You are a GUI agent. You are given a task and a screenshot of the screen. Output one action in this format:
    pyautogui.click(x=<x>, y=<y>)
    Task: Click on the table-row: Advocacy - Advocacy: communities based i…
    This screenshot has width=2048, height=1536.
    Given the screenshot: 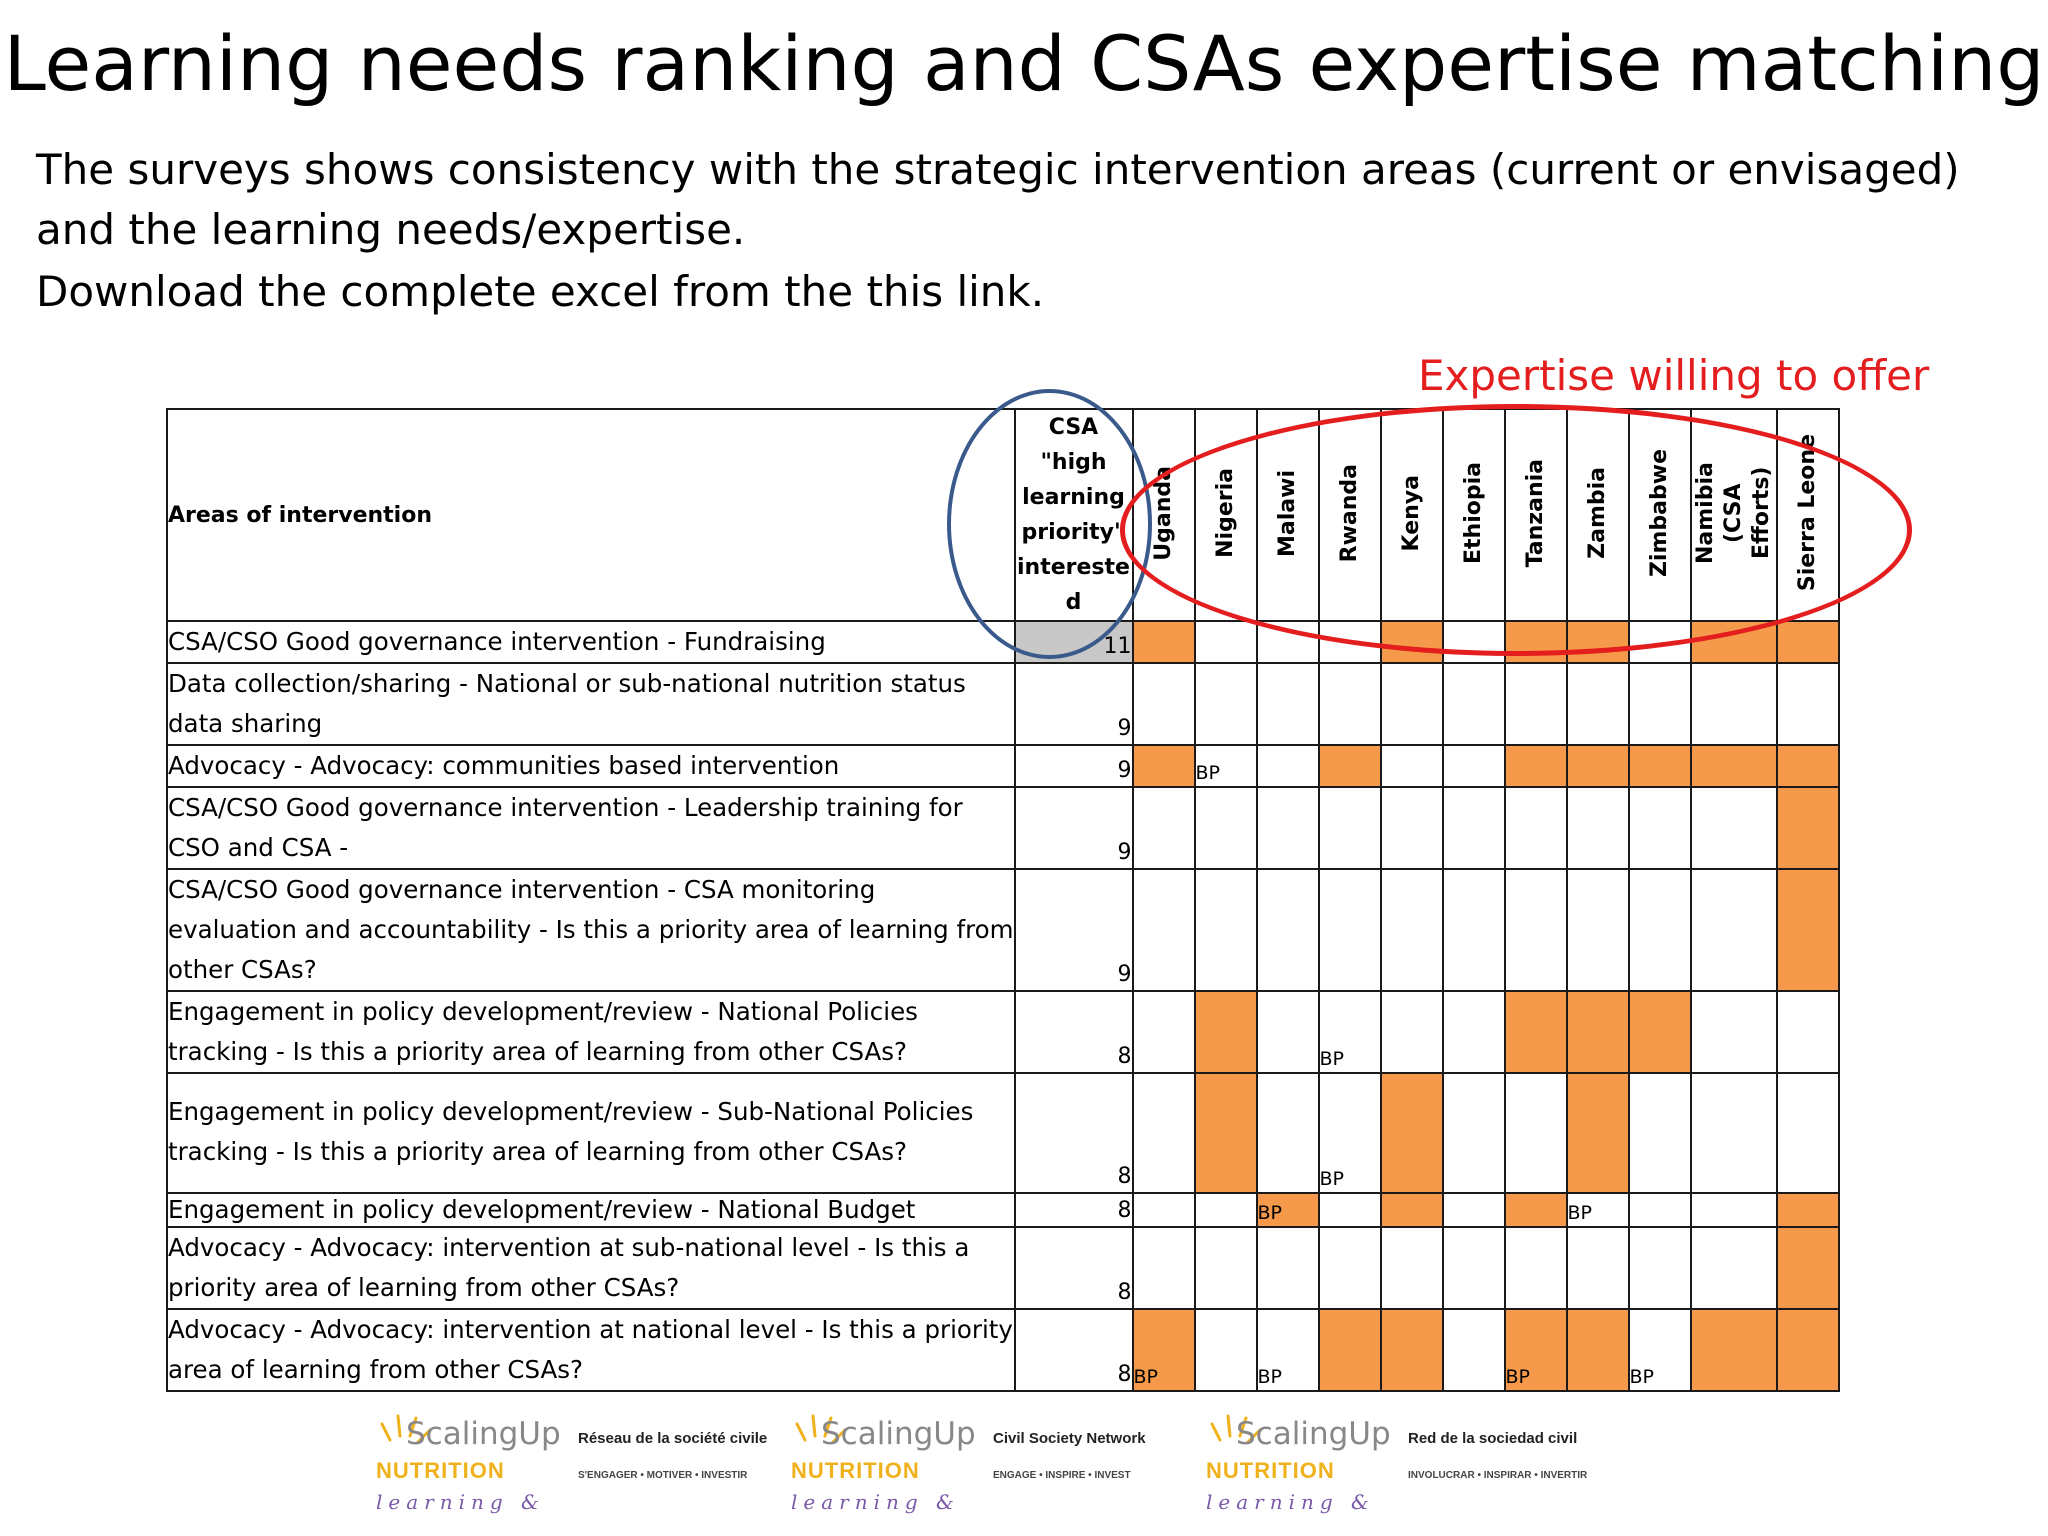 What is the action you would take?
    pyautogui.click(x=1003, y=766)
    